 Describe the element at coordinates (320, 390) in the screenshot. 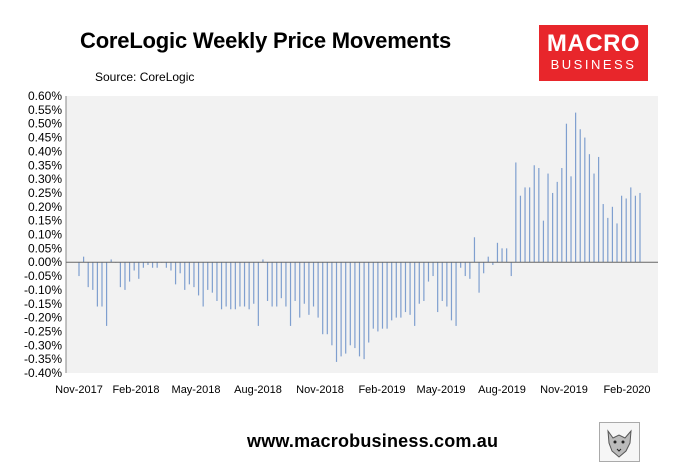

I see `x-tick-label: Nov-2018` at that location.